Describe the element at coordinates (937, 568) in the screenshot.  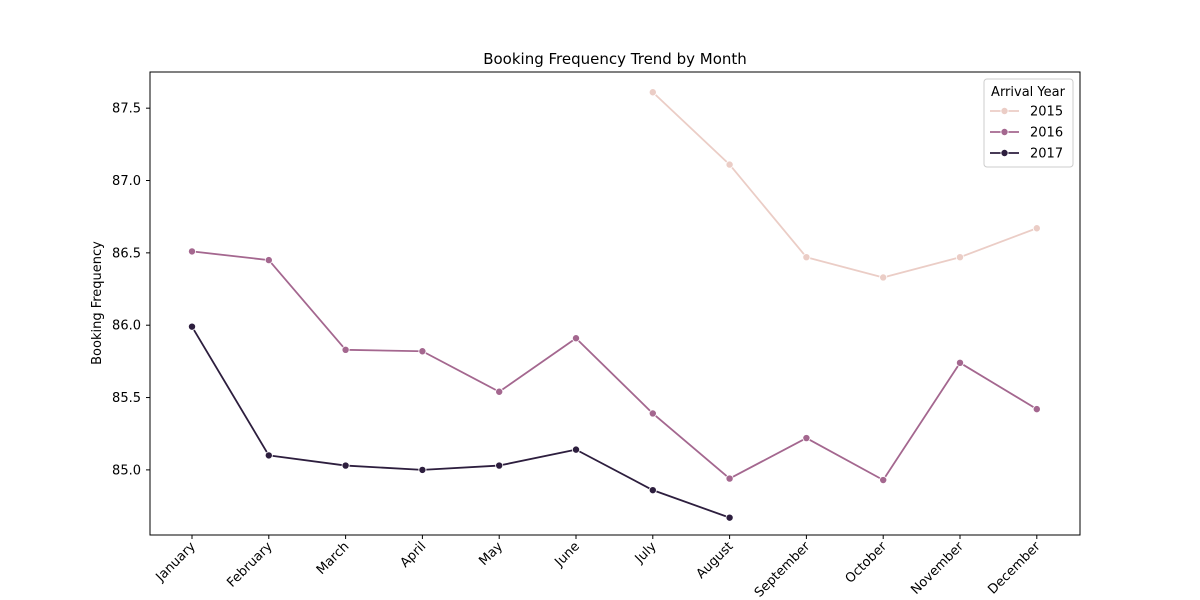
I see `x-tick-label: November` at that location.